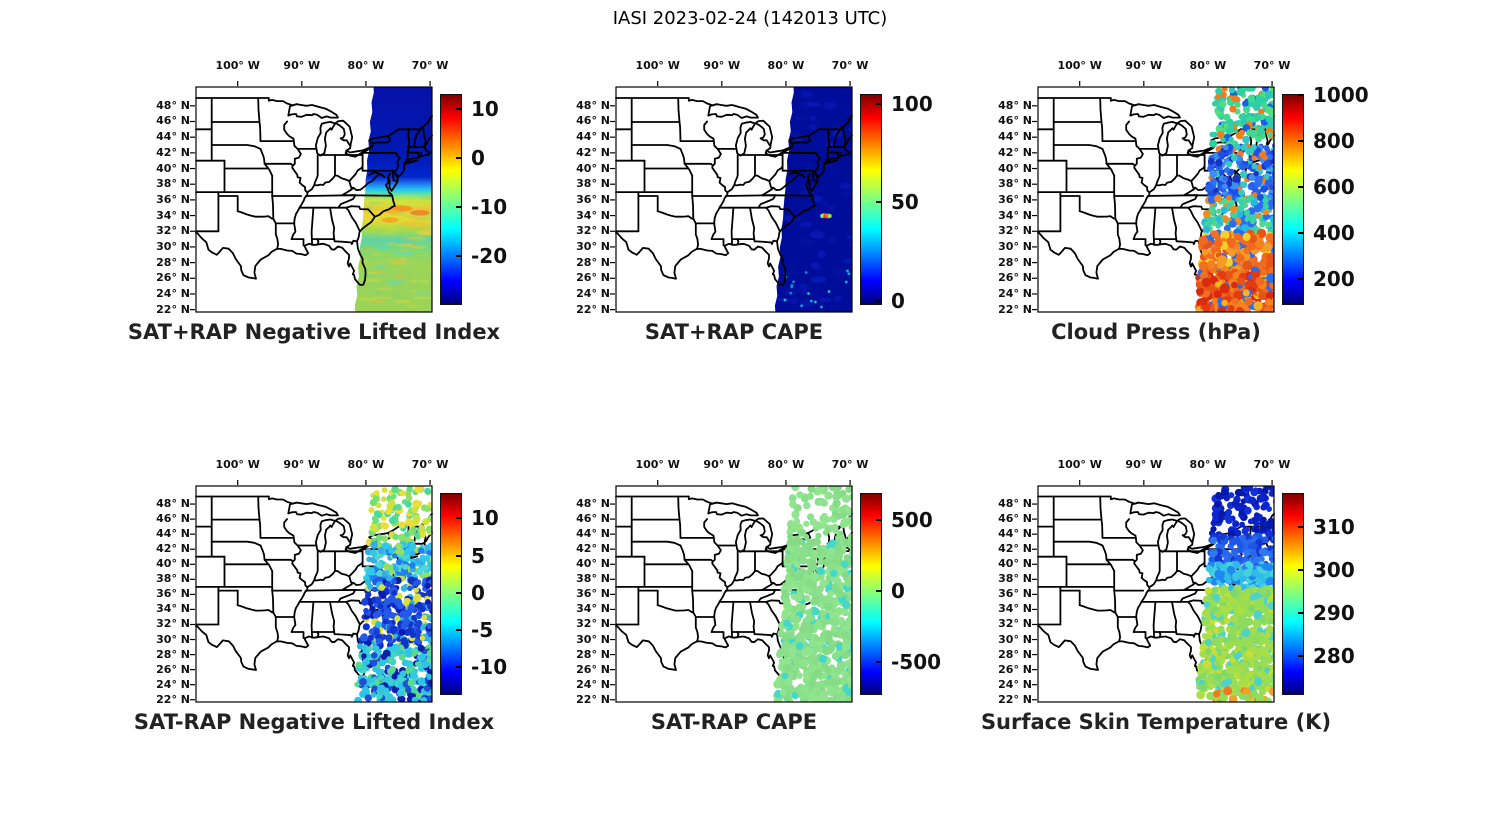 Image resolution: width=1500 pixels, height=825 pixels. I want to click on colorbar-tick-label: 50, so click(905, 202).